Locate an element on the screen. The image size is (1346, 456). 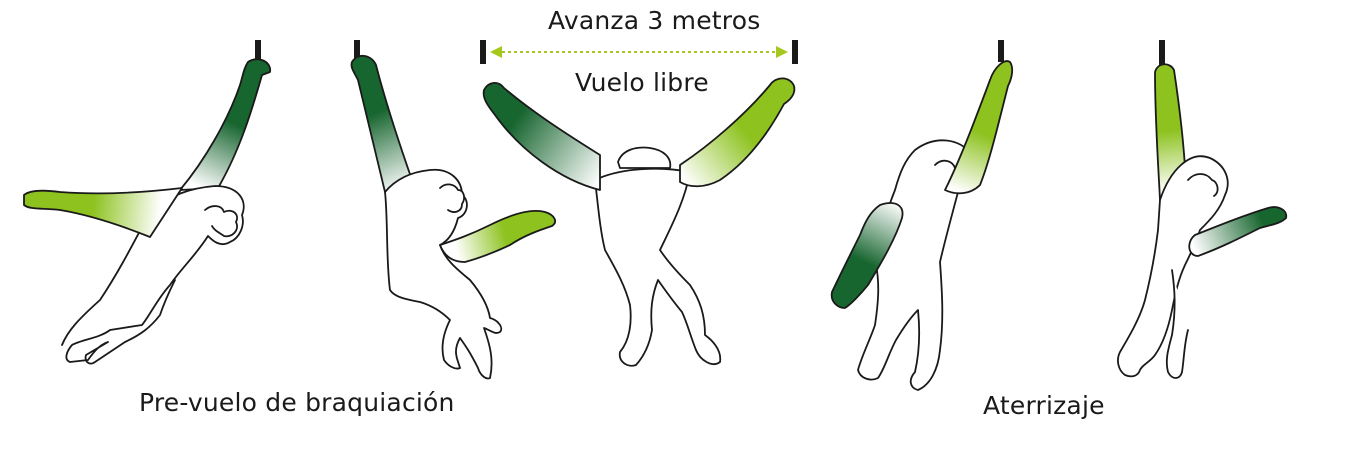
left-arm is located at coordinates (541, 136).